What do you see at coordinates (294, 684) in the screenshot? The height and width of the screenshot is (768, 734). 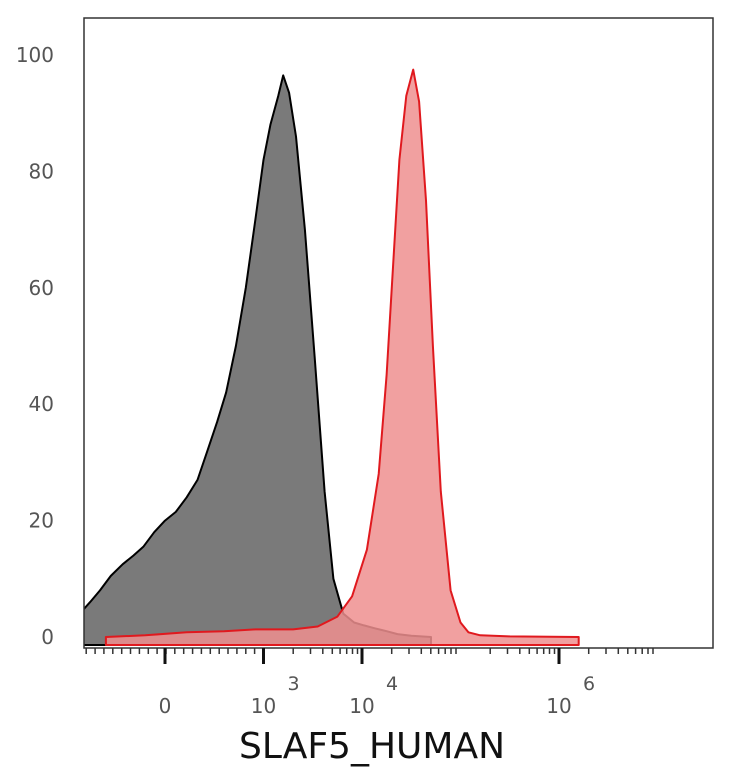 I see `x-tick-exponent: 3` at bounding box center [294, 684].